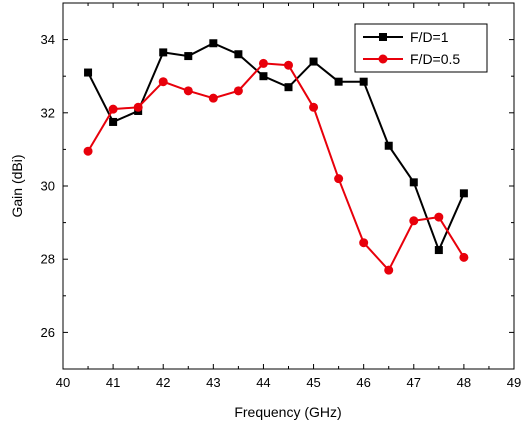 Image resolution: width=527 pixels, height=431 pixels. What do you see at coordinates (213, 382) in the screenshot?
I see `x-tick-label: 43` at bounding box center [213, 382].